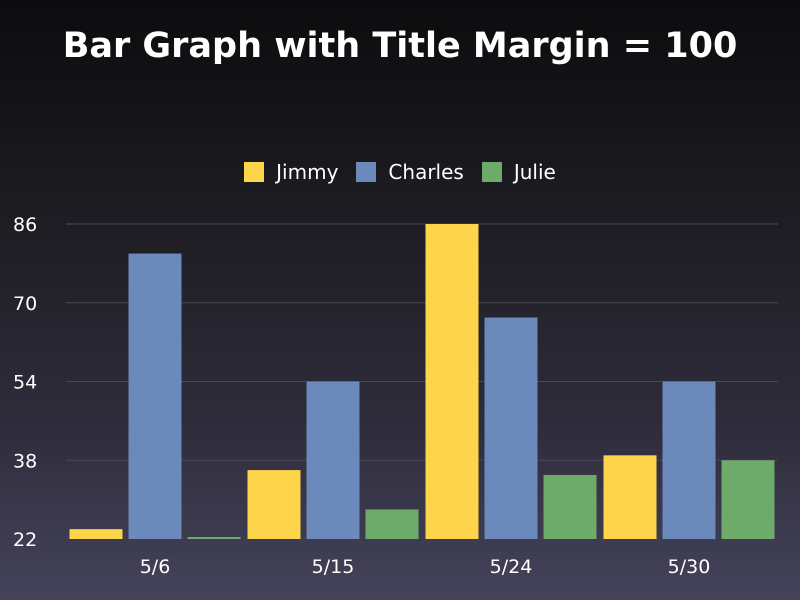 This screenshot has height=600, width=800. What do you see at coordinates (426, 172) in the screenshot?
I see `legend-label-charles: Charles` at bounding box center [426, 172].